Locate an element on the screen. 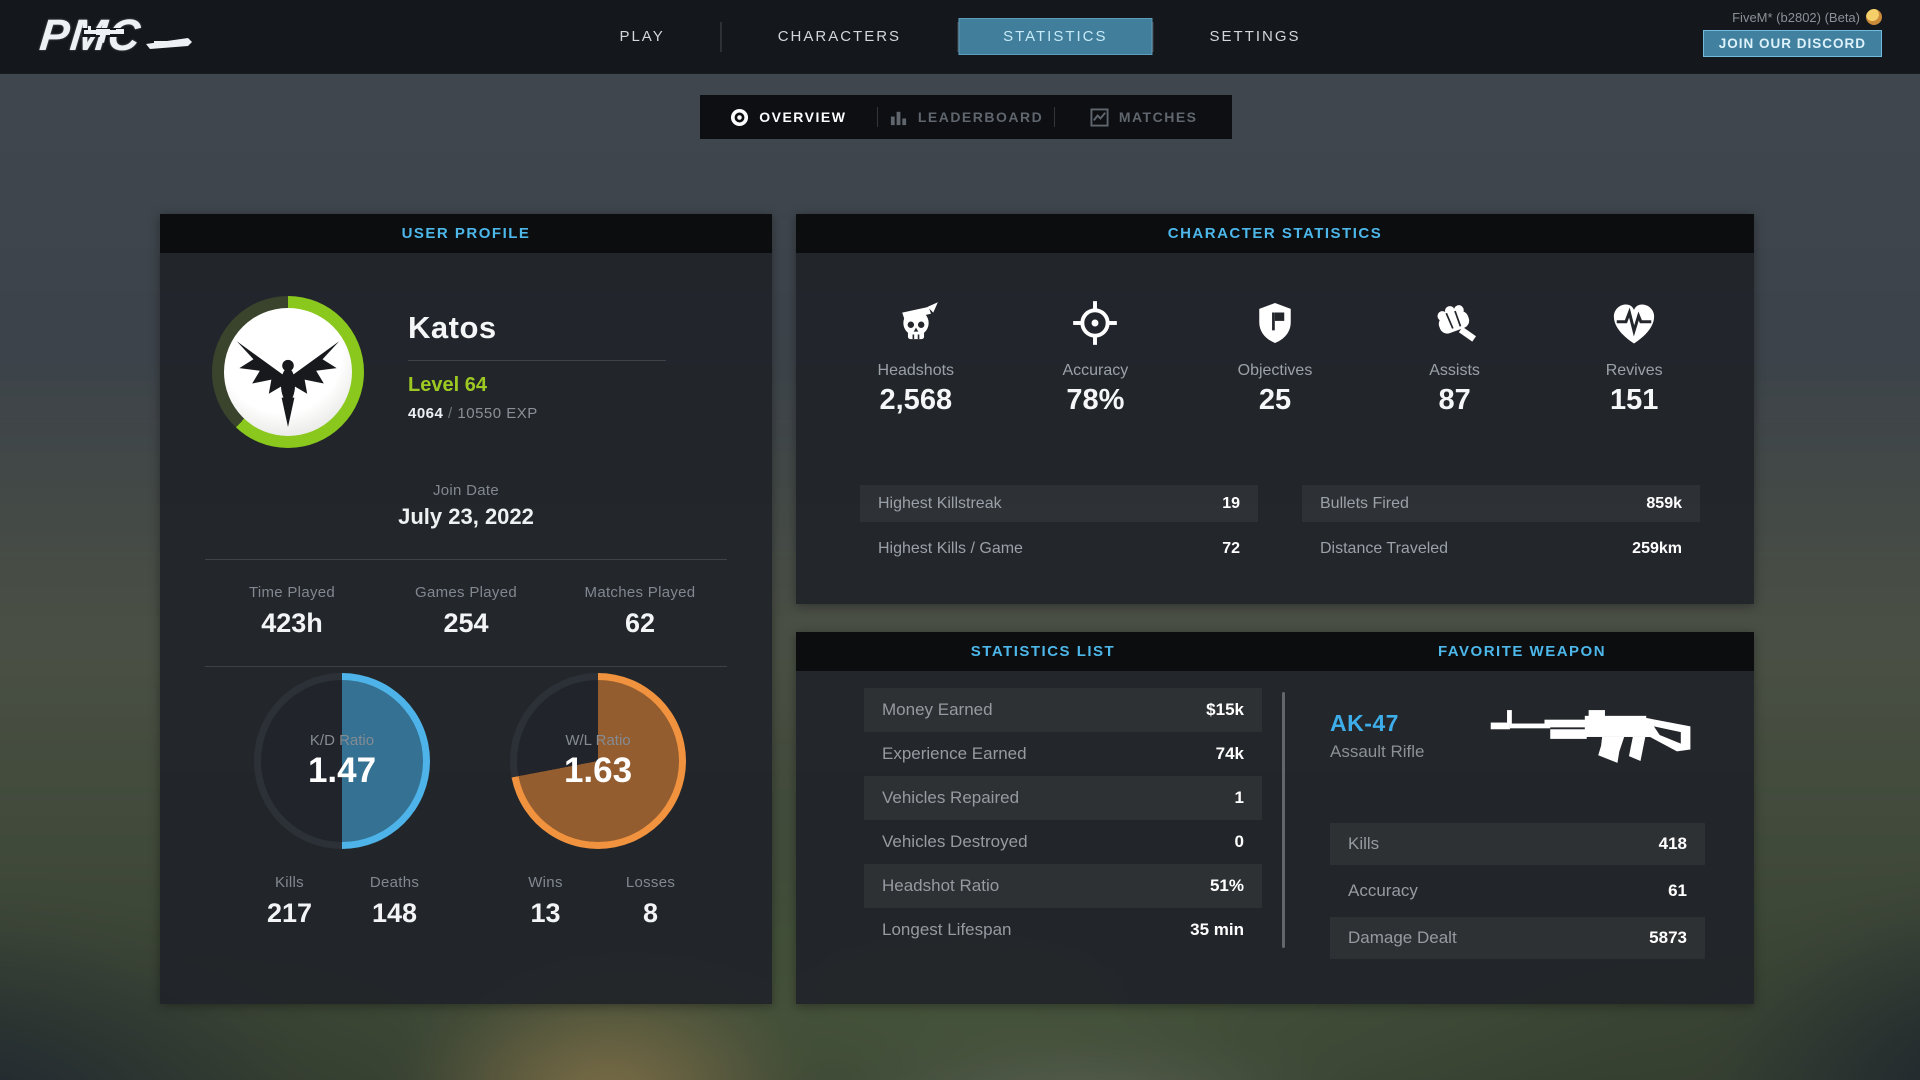  tab-leaderboard-label: LEADERBOARD is located at coordinates (980, 117).